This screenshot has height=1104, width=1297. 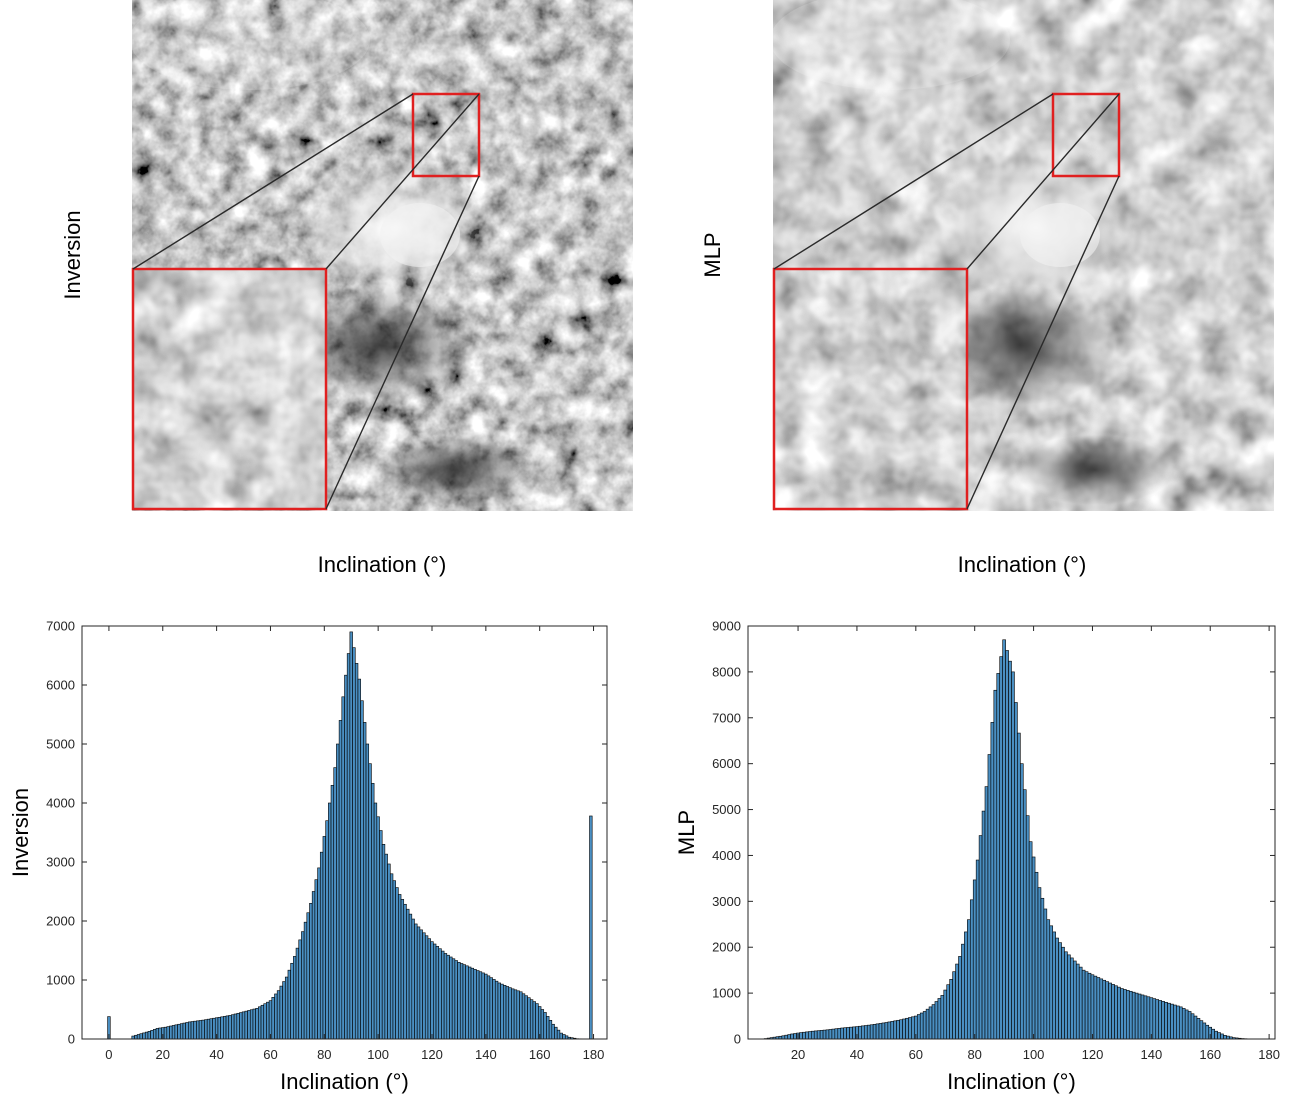 I want to click on mlp-ytick-label: 7000, so click(x=726, y=717).